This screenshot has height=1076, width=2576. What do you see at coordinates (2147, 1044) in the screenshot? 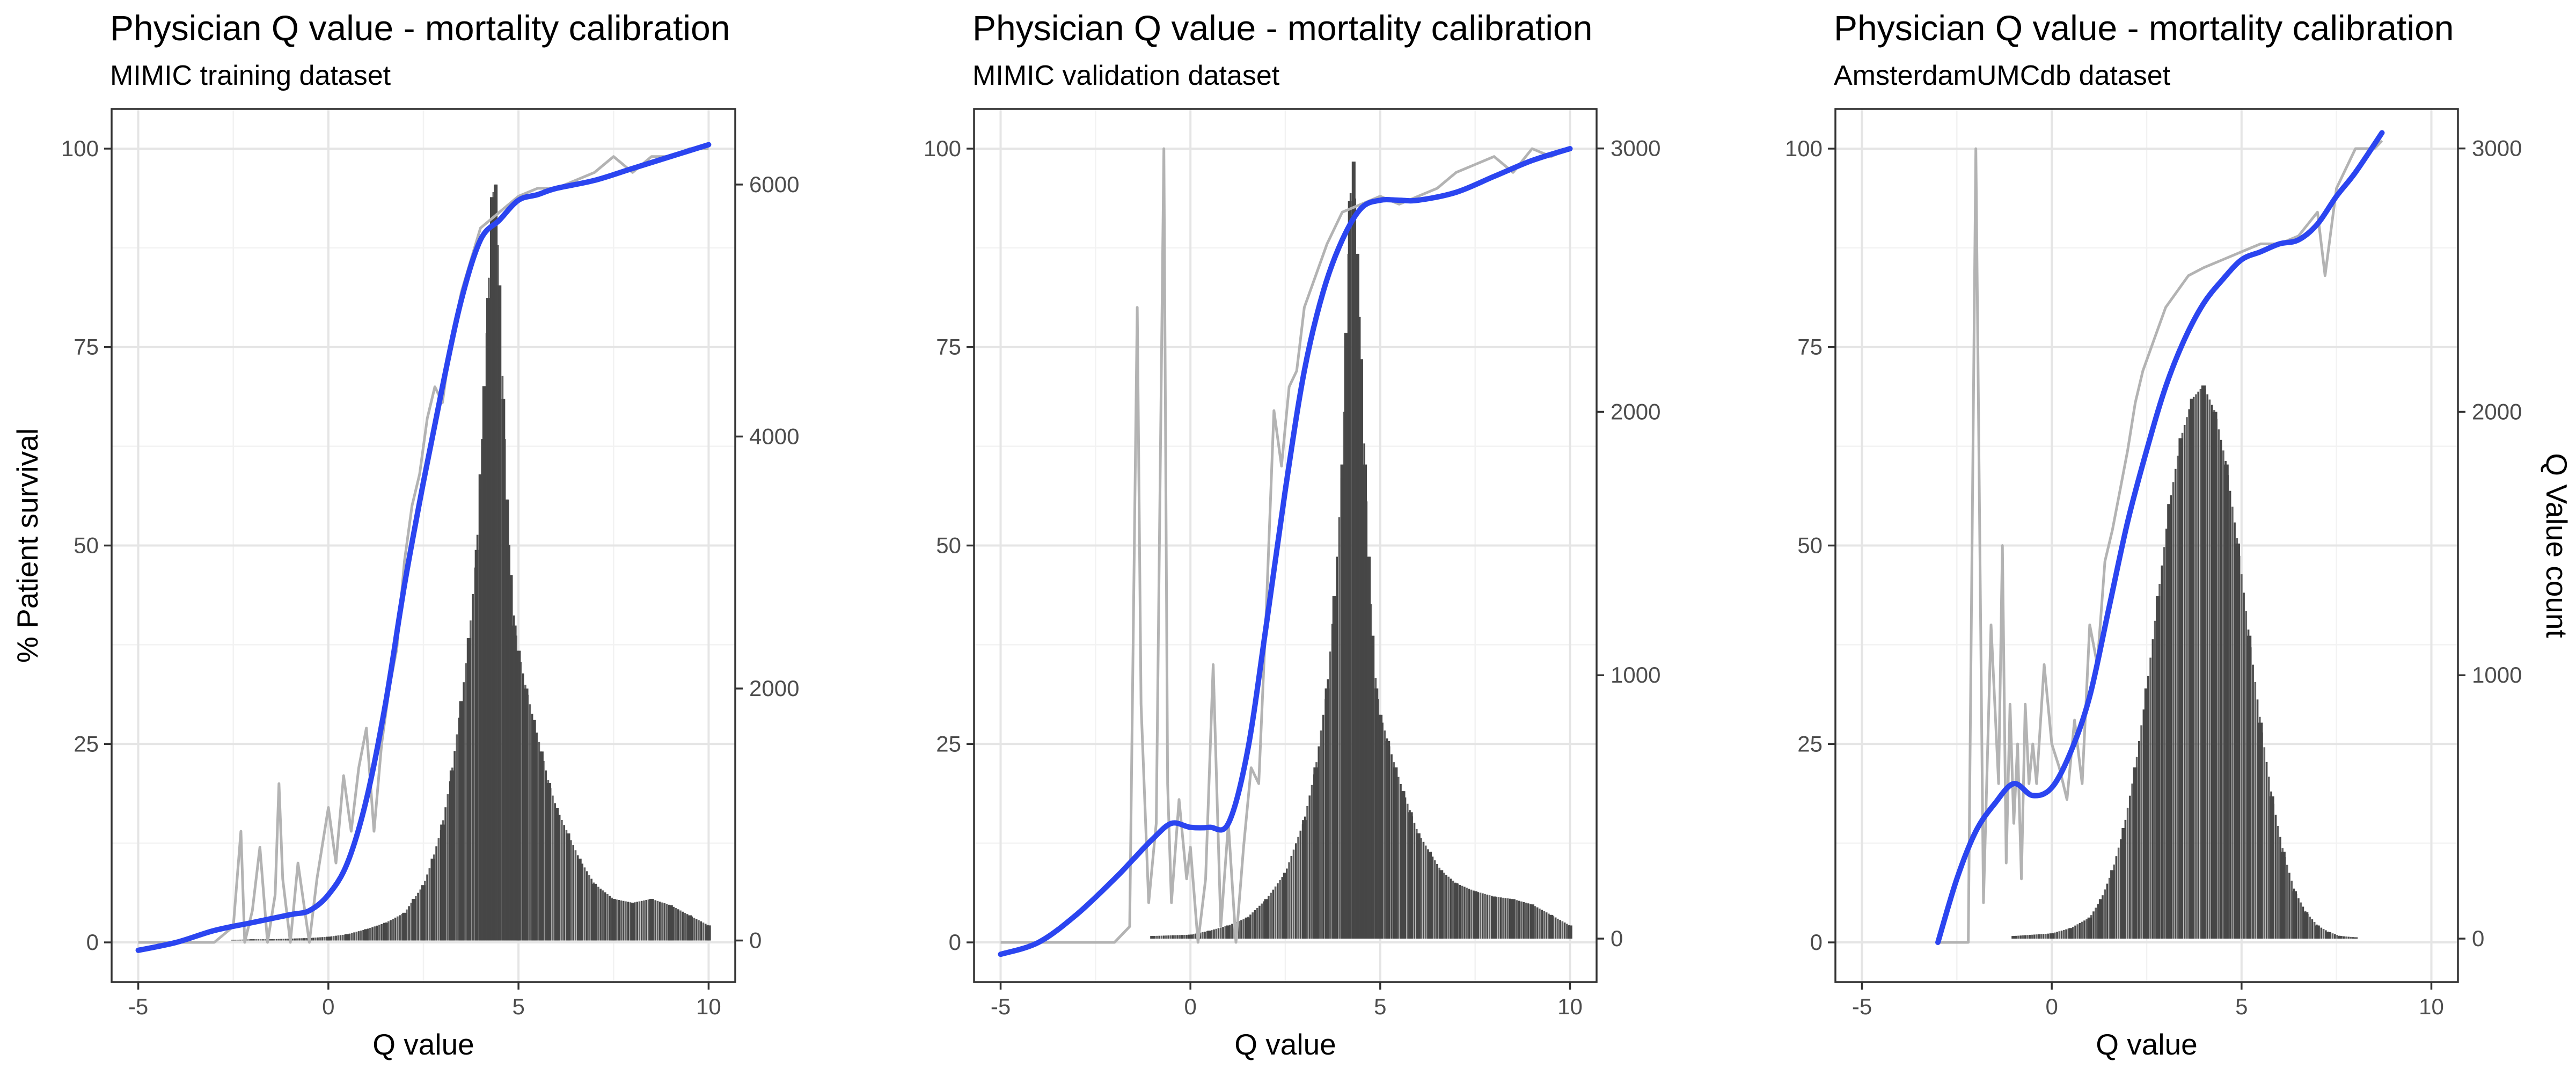
I see `x-axis-label: Q value` at bounding box center [2147, 1044].